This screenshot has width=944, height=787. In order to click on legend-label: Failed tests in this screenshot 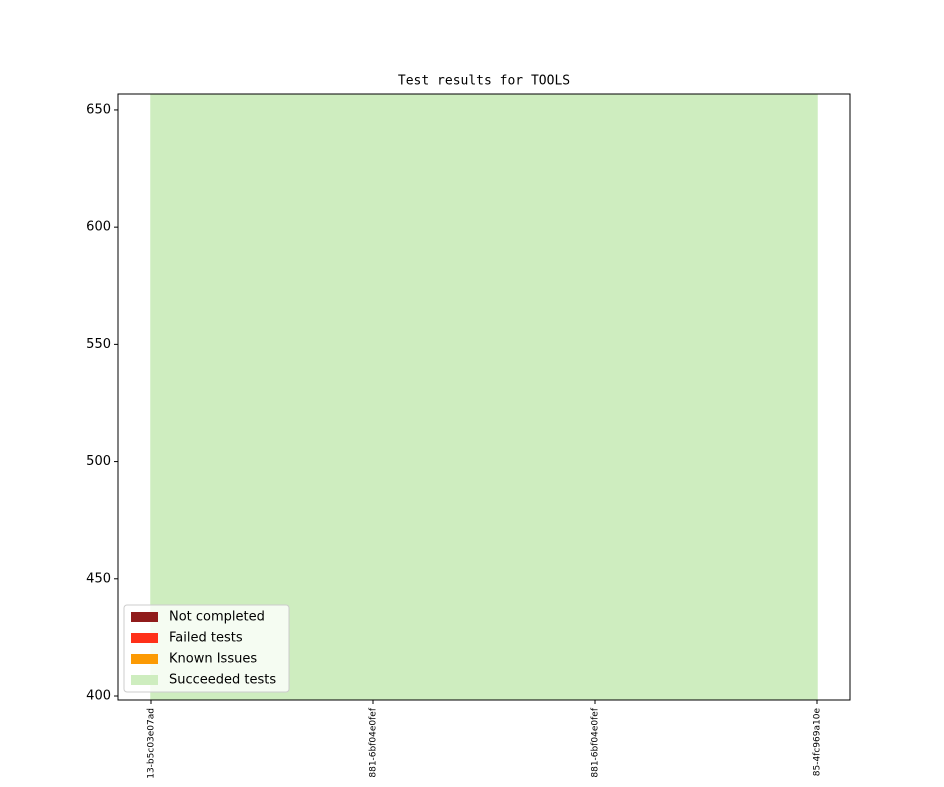, I will do `click(206, 638)`.